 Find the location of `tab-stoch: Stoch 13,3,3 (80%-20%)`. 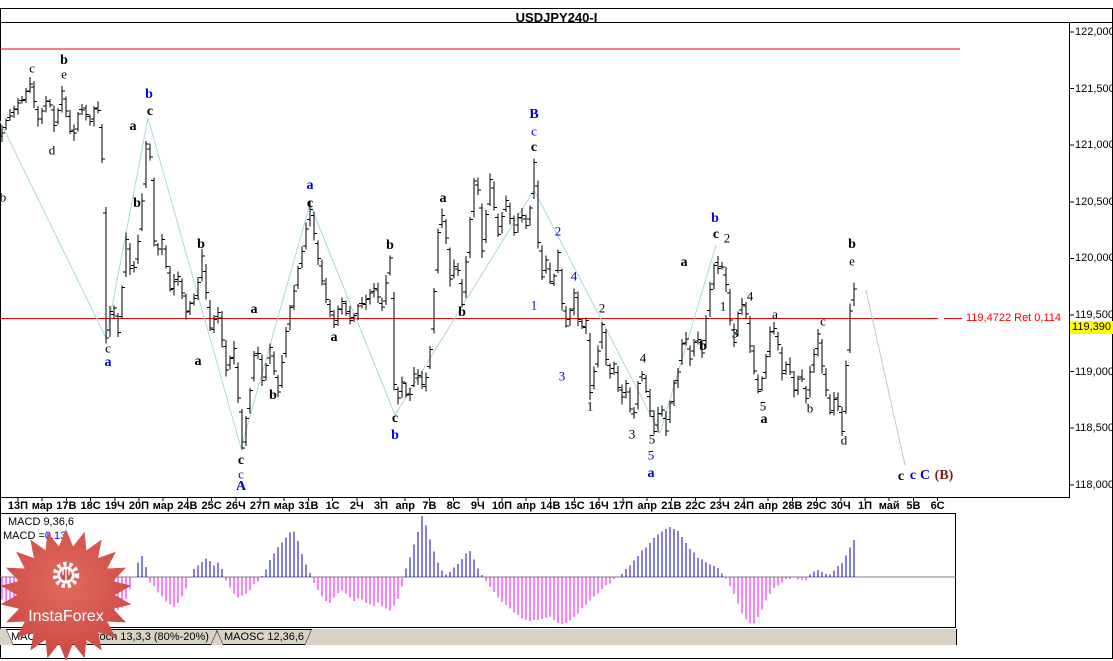

tab-stoch: Stoch 13,3,3 (80%-20%) is located at coordinates (149, 637).